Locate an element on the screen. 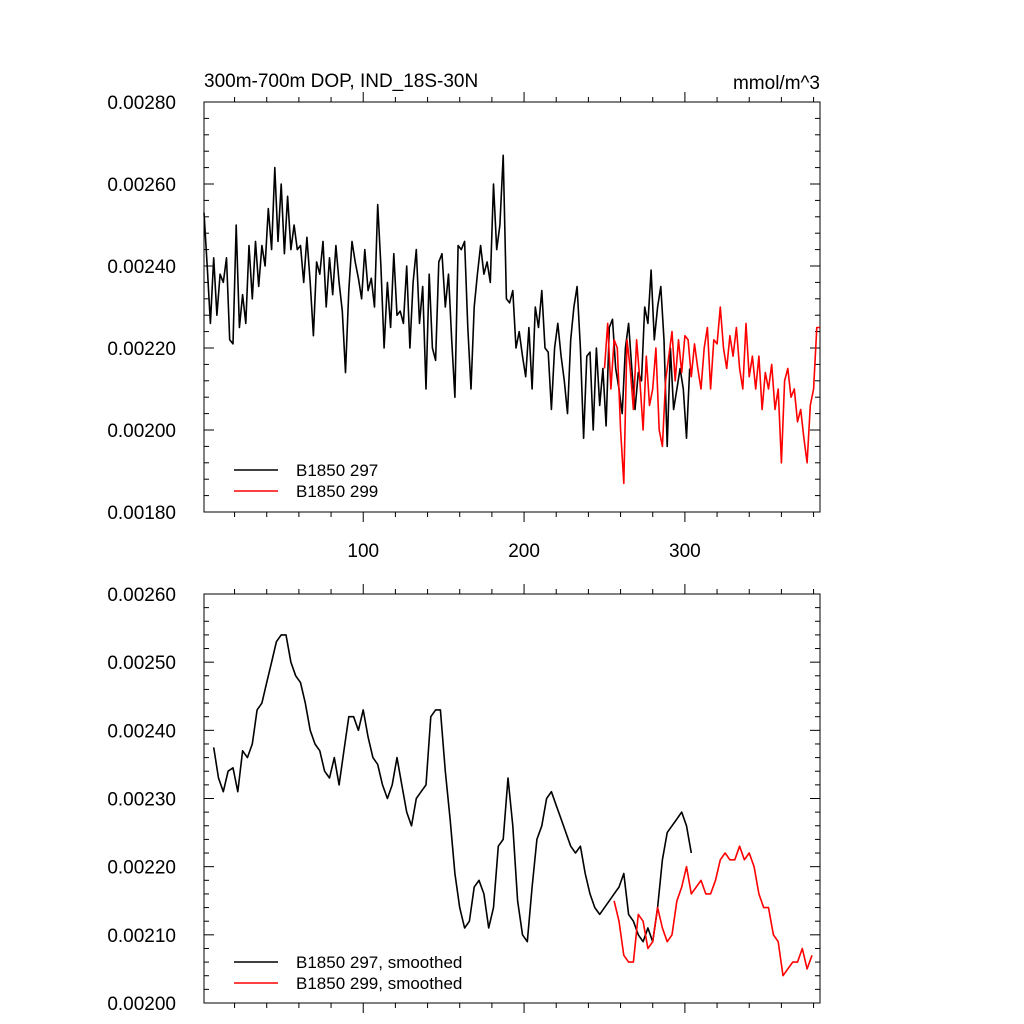  p0-y-tick-label: 0.00180 is located at coordinates (141, 513).